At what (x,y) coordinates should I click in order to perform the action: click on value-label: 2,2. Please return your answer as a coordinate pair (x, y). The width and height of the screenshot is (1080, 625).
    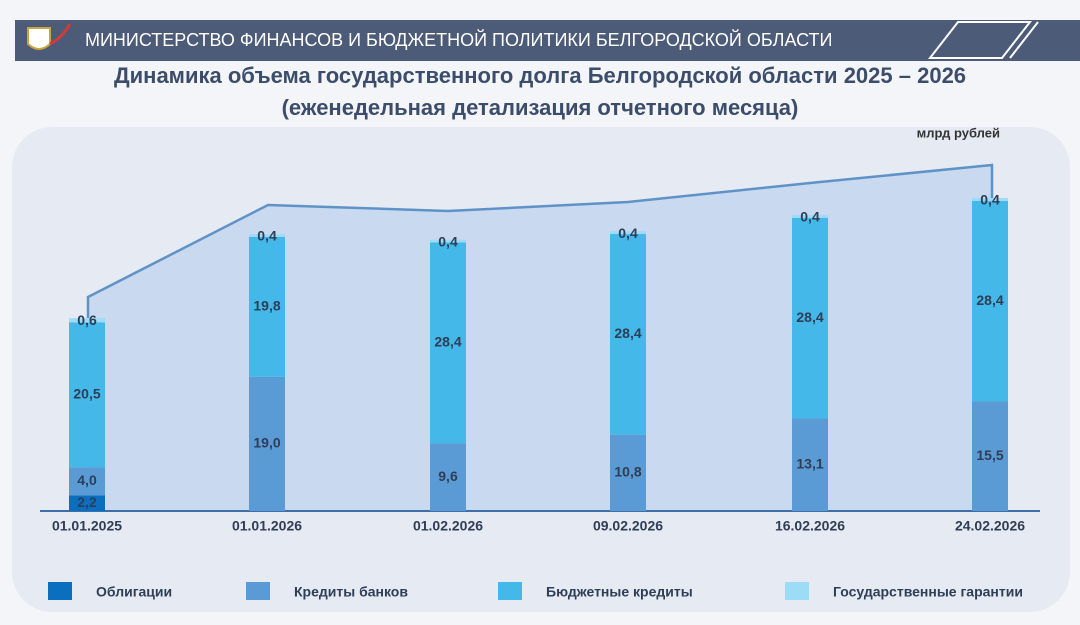
    Looking at the image, I should click on (87, 502).